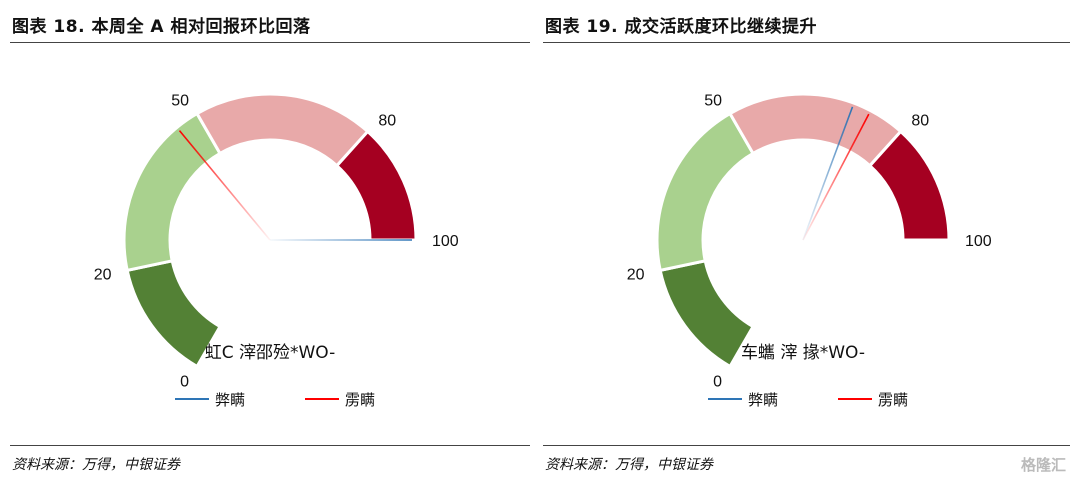 The image size is (1080, 481). Describe the element at coordinates (161, 27) in the screenshot. I see `chart-title: 图表 18. 本周全 A 相对回报环比回落` at that location.